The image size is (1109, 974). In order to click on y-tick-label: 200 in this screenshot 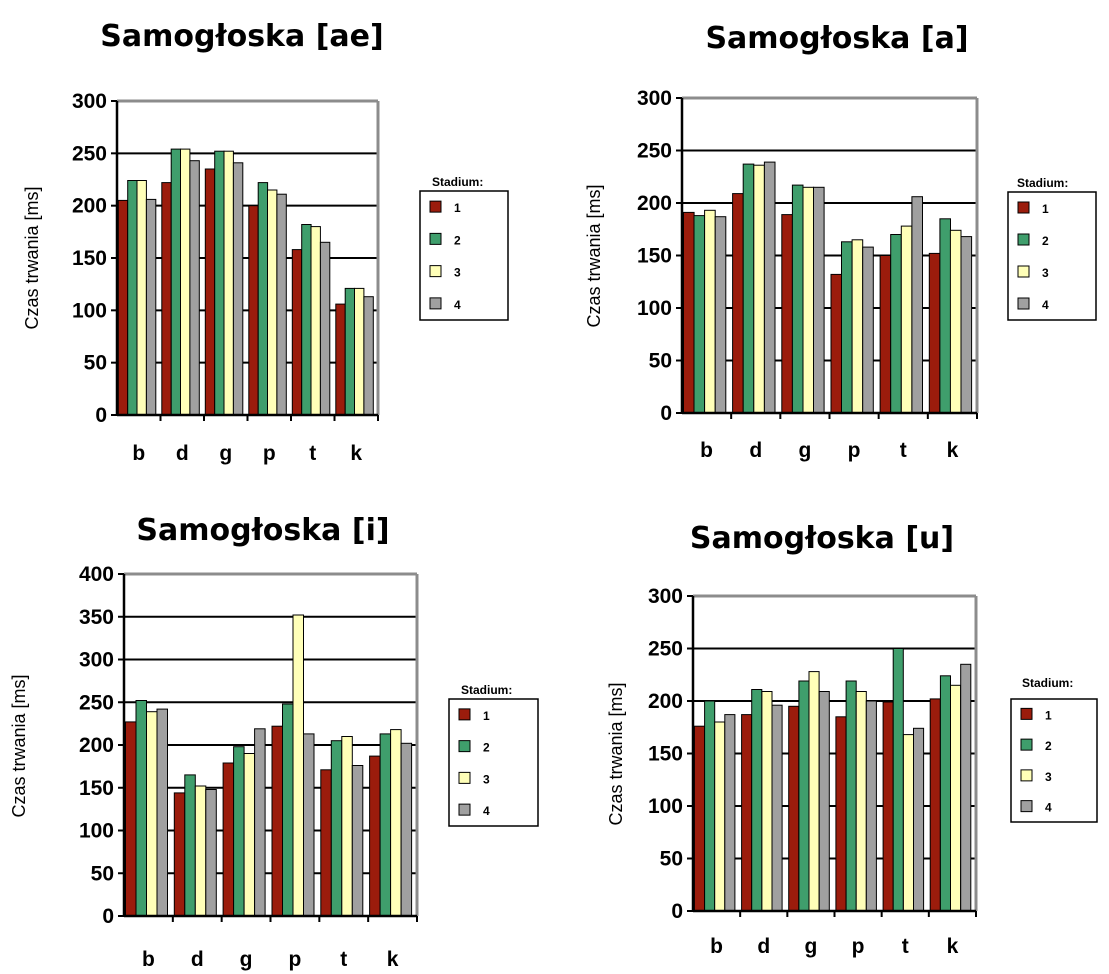, I will do `click(665, 701)`.